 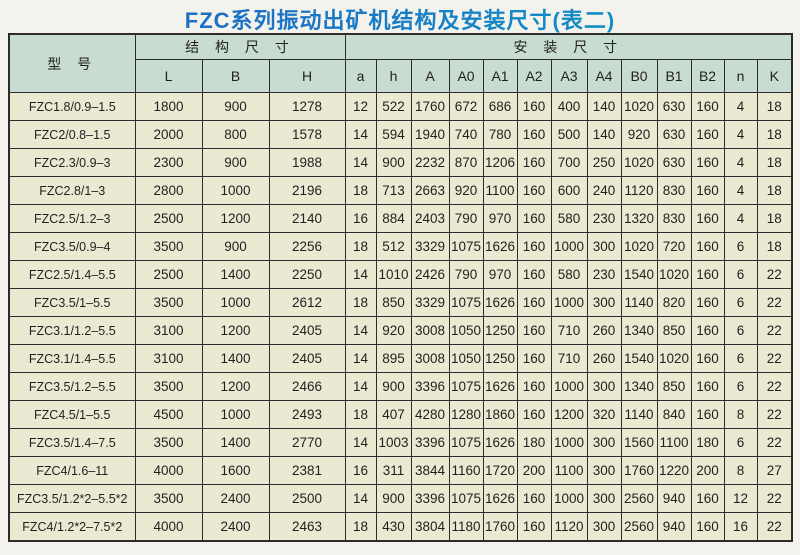 I want to click on col-header-a0: A0, so click(x=466, y=76).